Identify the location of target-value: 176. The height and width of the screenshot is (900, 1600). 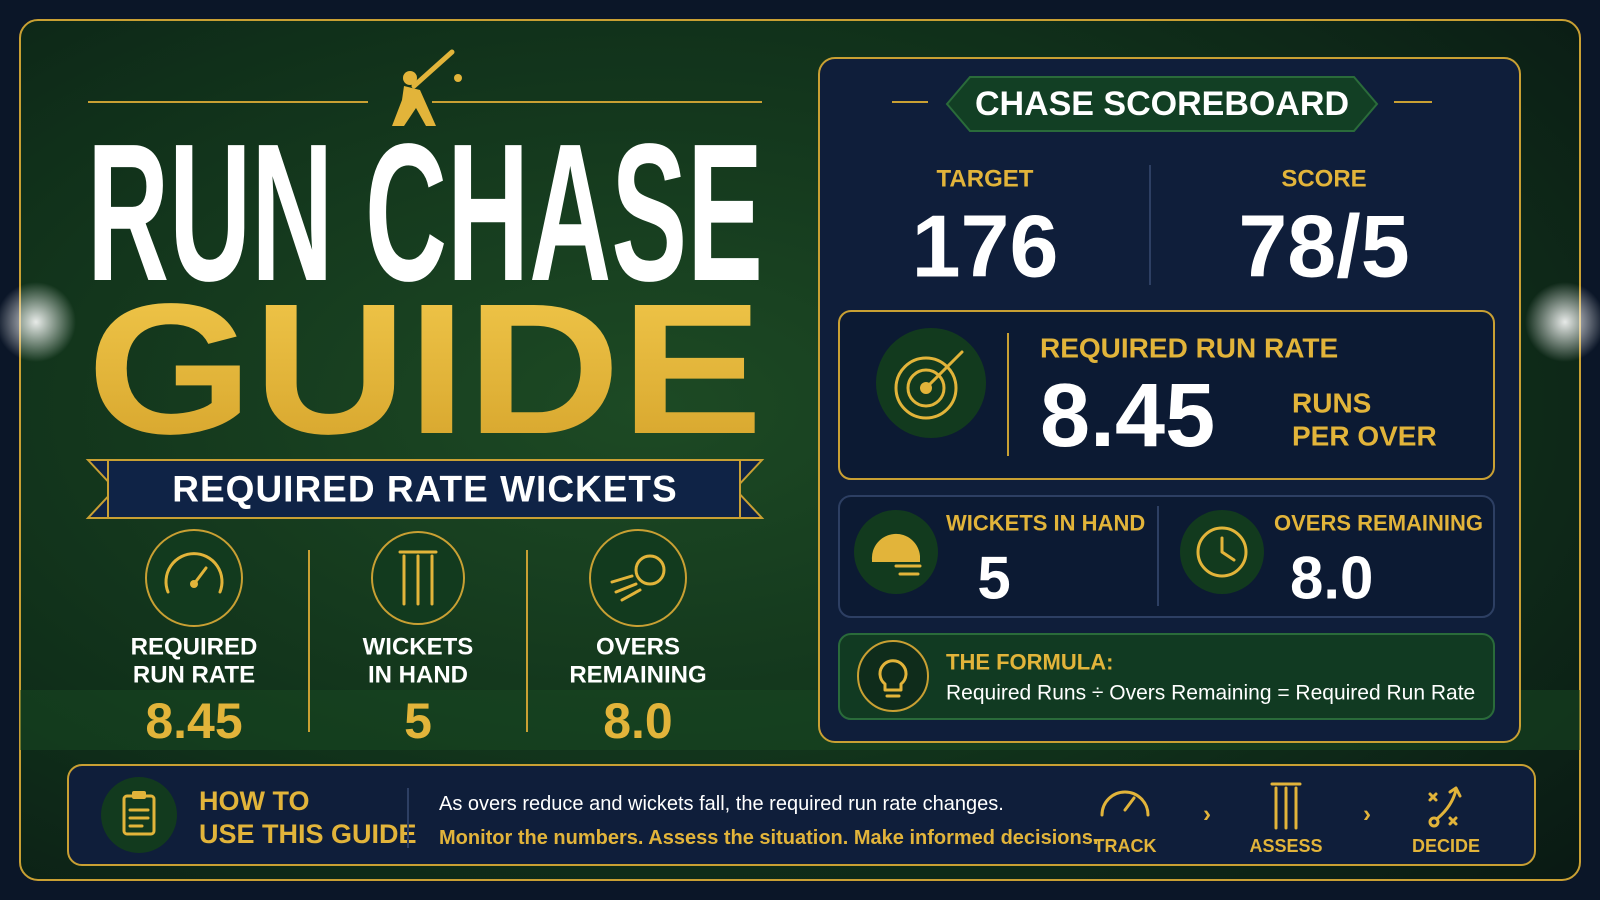
(985, 246).